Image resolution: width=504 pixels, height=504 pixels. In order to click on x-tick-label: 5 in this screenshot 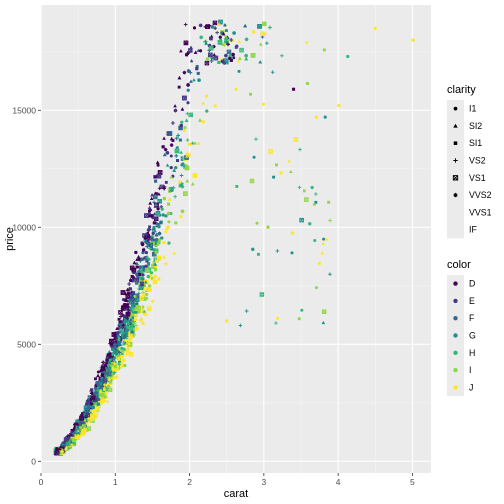, I will do `click(412, 482)`.